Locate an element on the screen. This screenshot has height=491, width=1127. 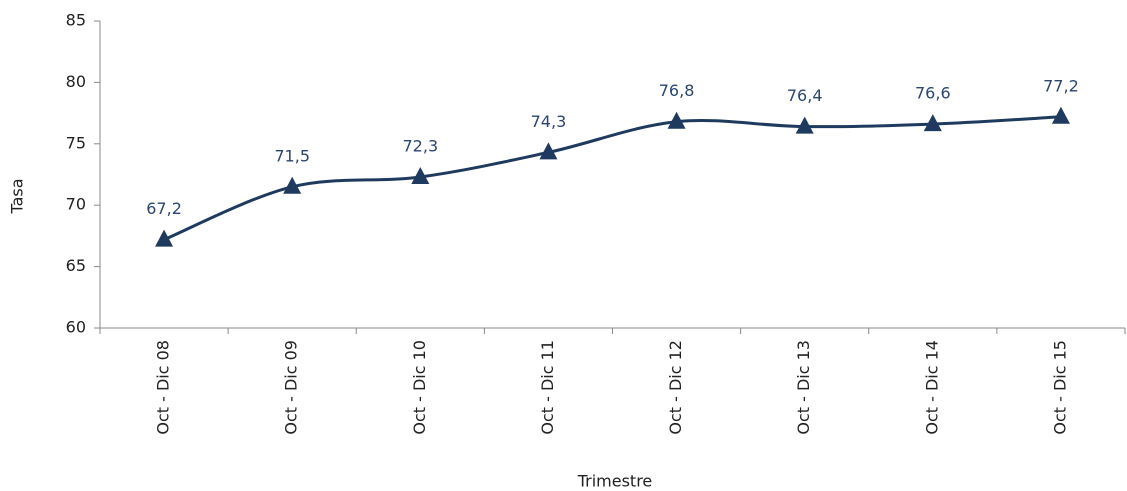
x-tick-label: Oct - Dic 09 is located at coordinates (291, 387).